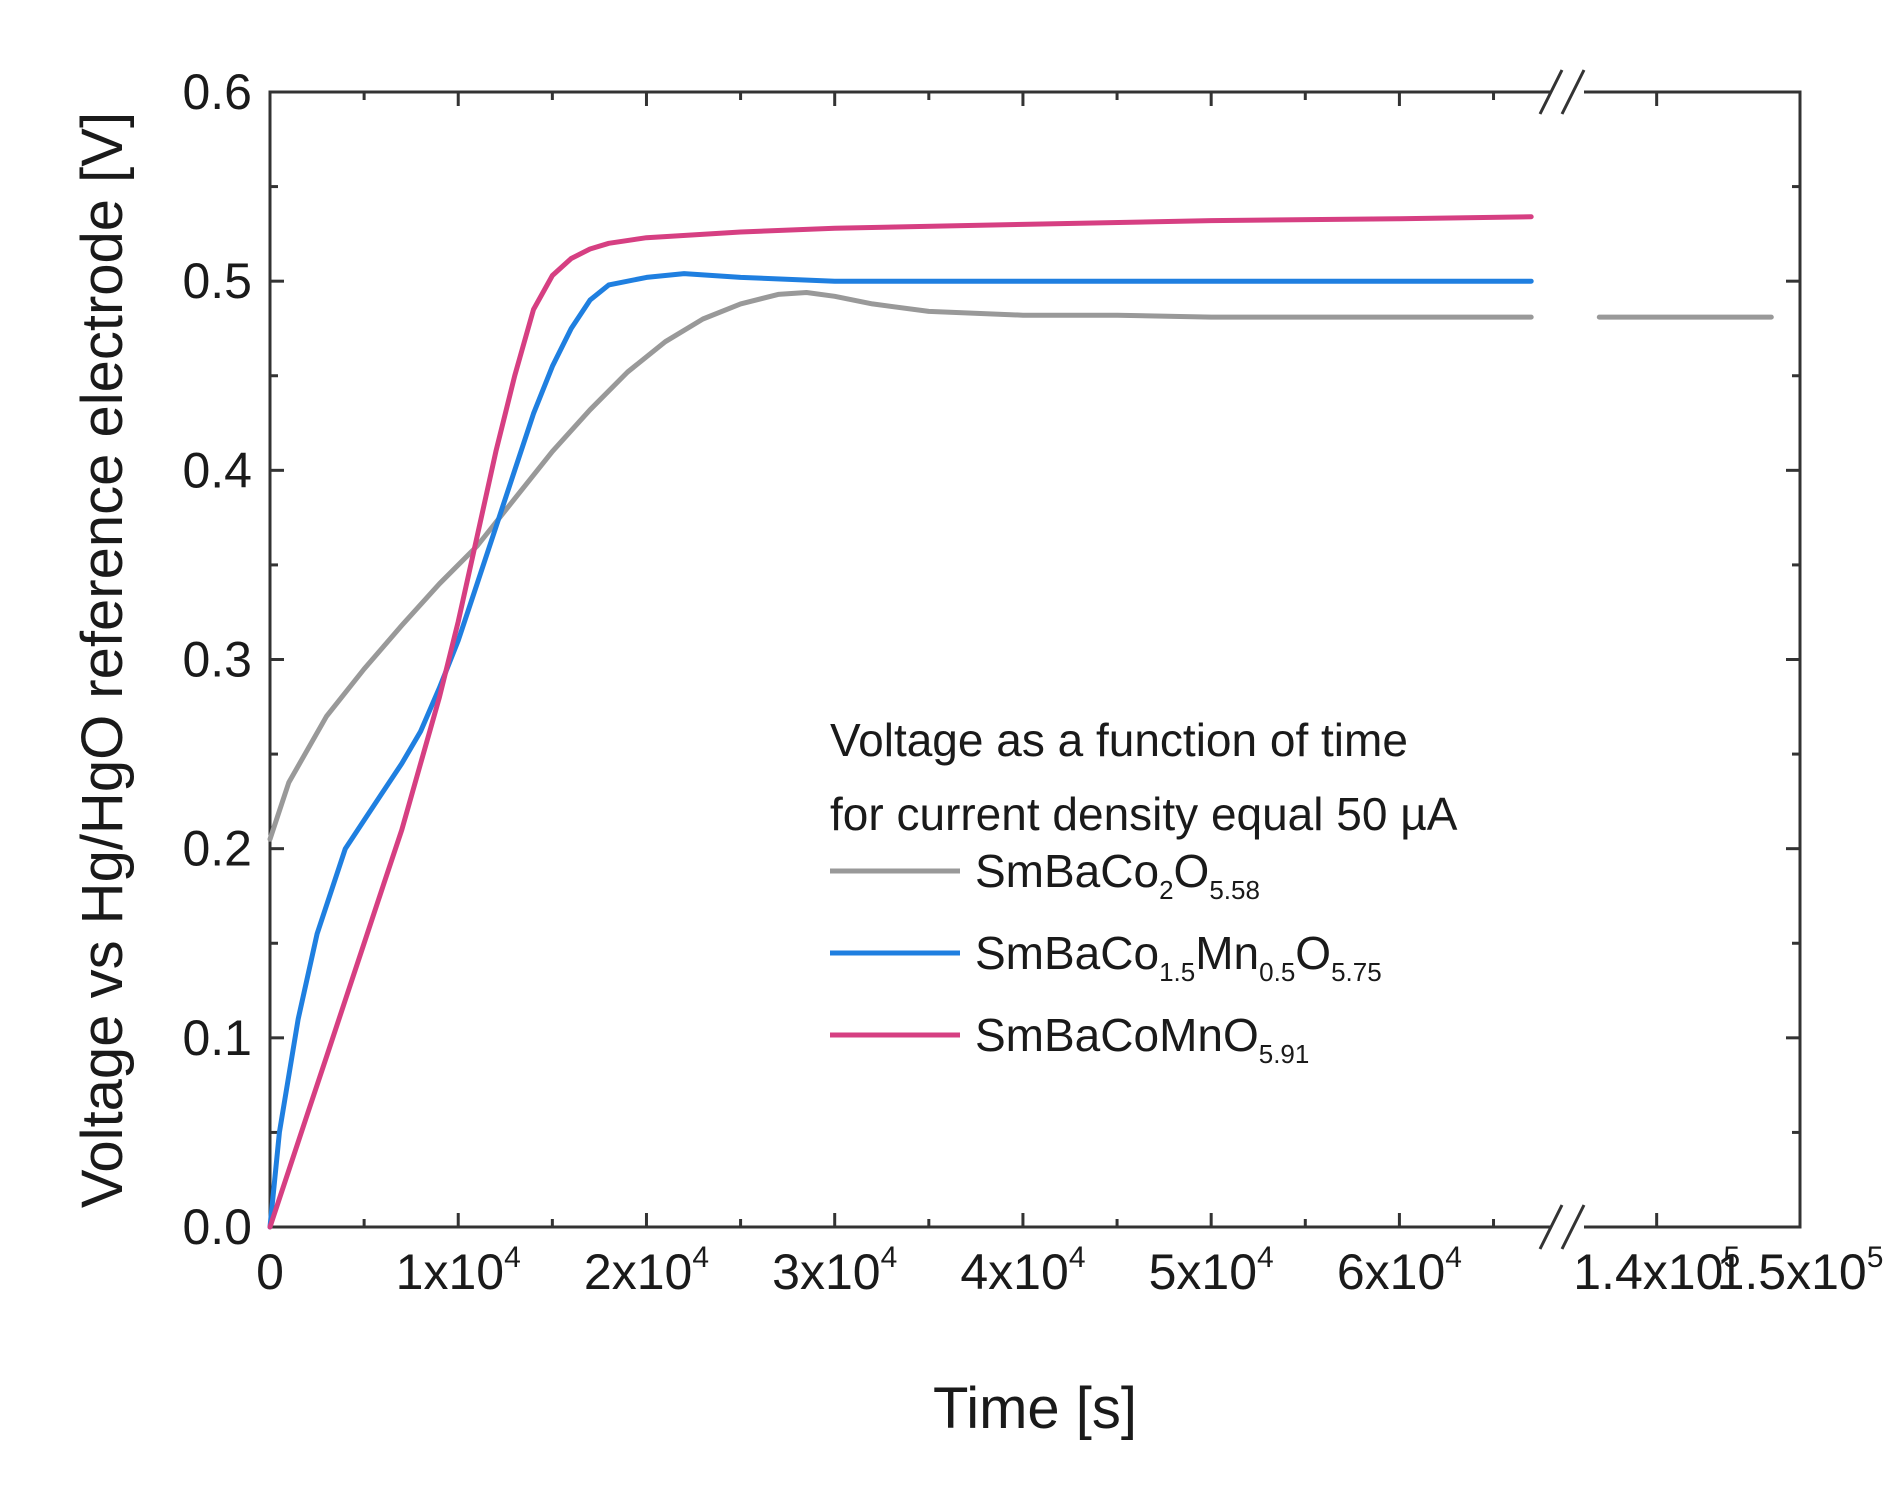  Describe the element at coordinates (217, 849) in the screenshot. I see `y-tick-label: 0.2` at that location.